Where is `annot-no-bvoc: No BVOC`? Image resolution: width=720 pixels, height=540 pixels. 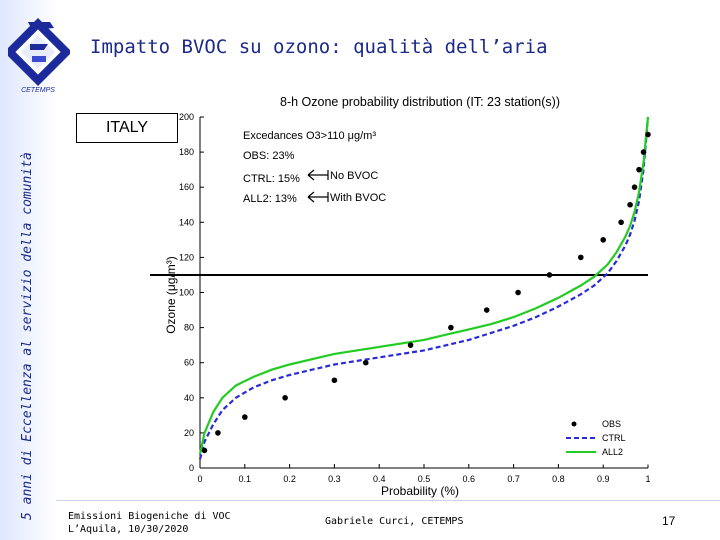 annot-no-bvoc: No BVOC is located at coordinates (354, 176).